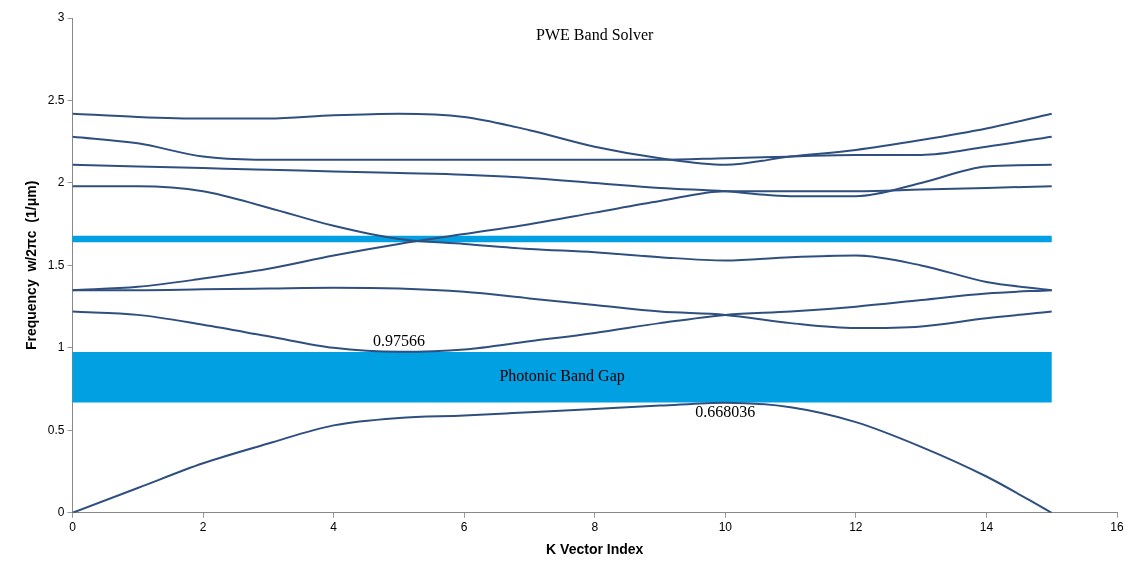 Image resolution: width=1137 pixels, height=587 pixels. What do you see at coordinates (61, 182) in the screenshot?
I see `y-tick-label: 2` at bounding box center [61, 182].